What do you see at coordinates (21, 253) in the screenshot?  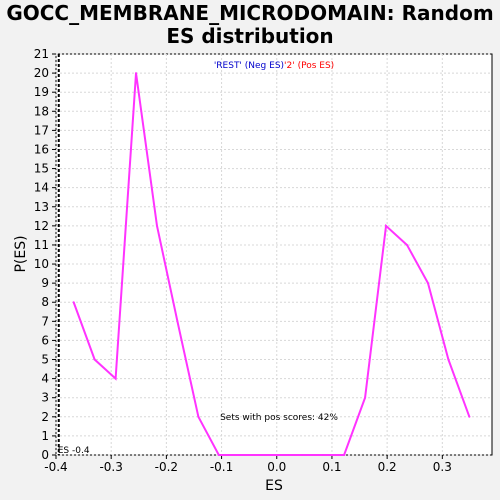 I see `y-axis-title: P(ES)` at bounding box center [21, 253].